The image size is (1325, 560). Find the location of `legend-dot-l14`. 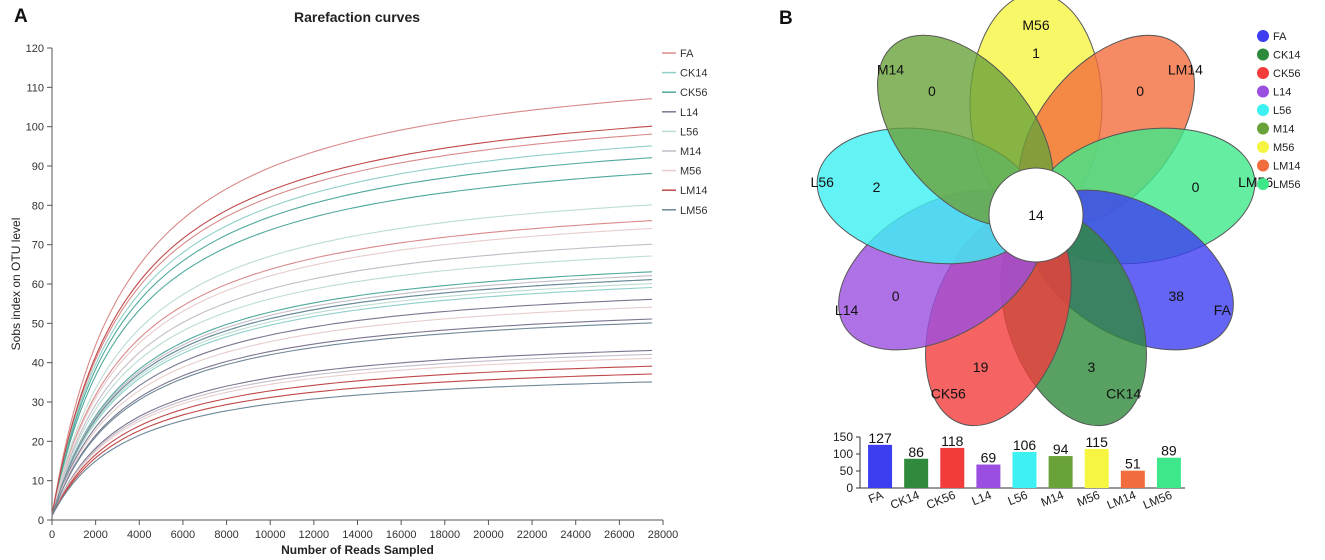

legend-dot-l14 is located at coordinates (1263, 91).